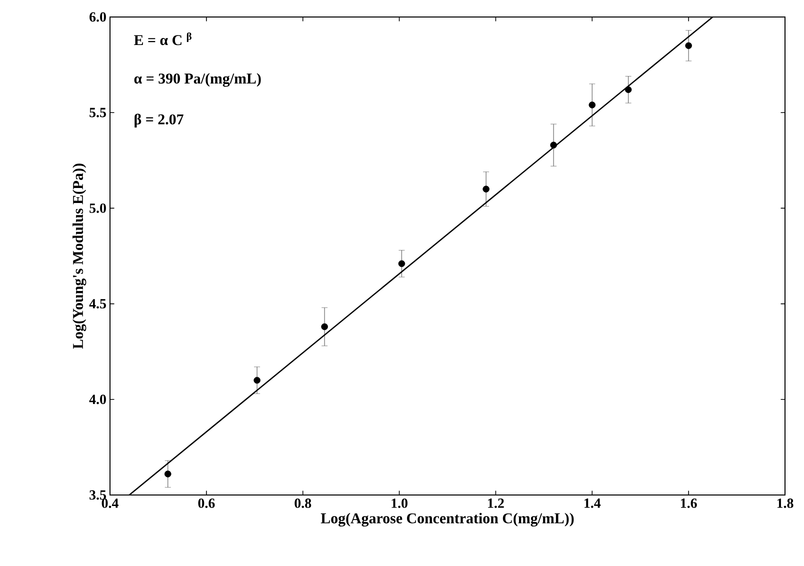  Describe the element at coordinates (110, 503) in the screenshot. I see `x-tick-label: 0.4` at that location.